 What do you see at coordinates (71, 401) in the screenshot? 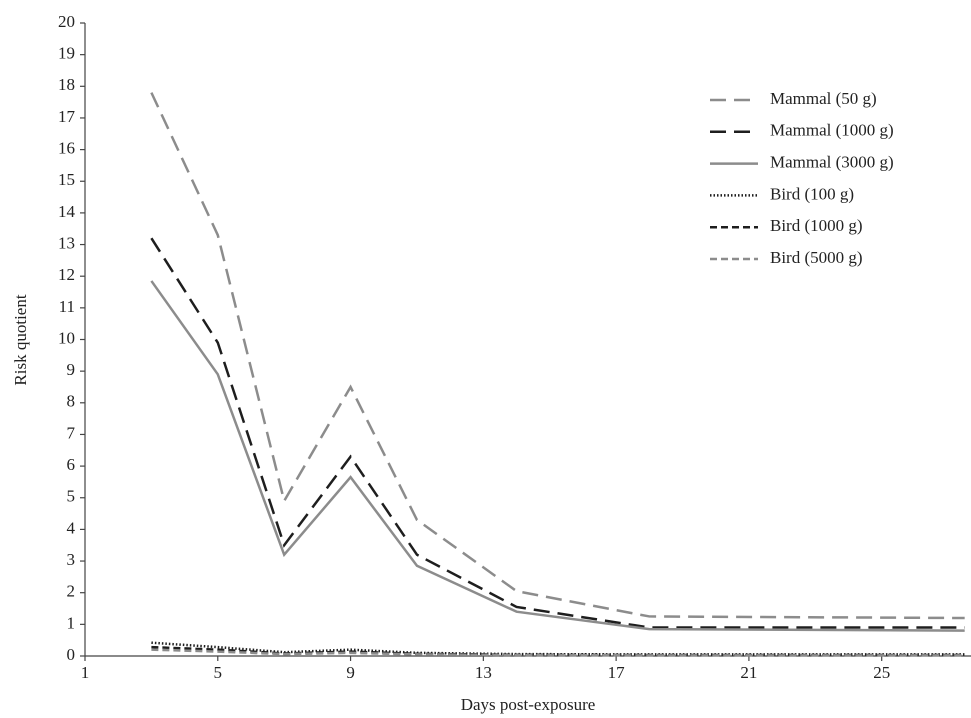
I see `y-tick-label: 8` at bounding box center [71, 401].